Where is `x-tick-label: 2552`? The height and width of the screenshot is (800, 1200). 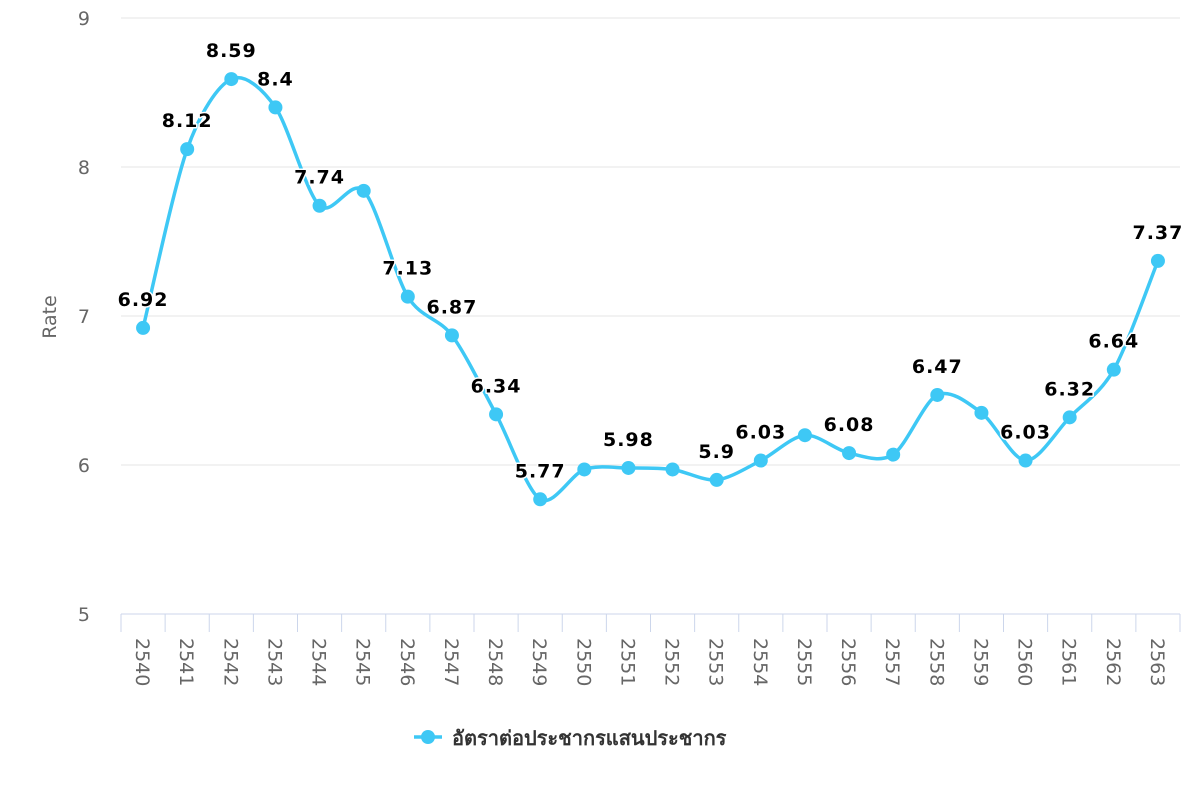
x-tick-label: 2552 is located at coordinates (672, 662).